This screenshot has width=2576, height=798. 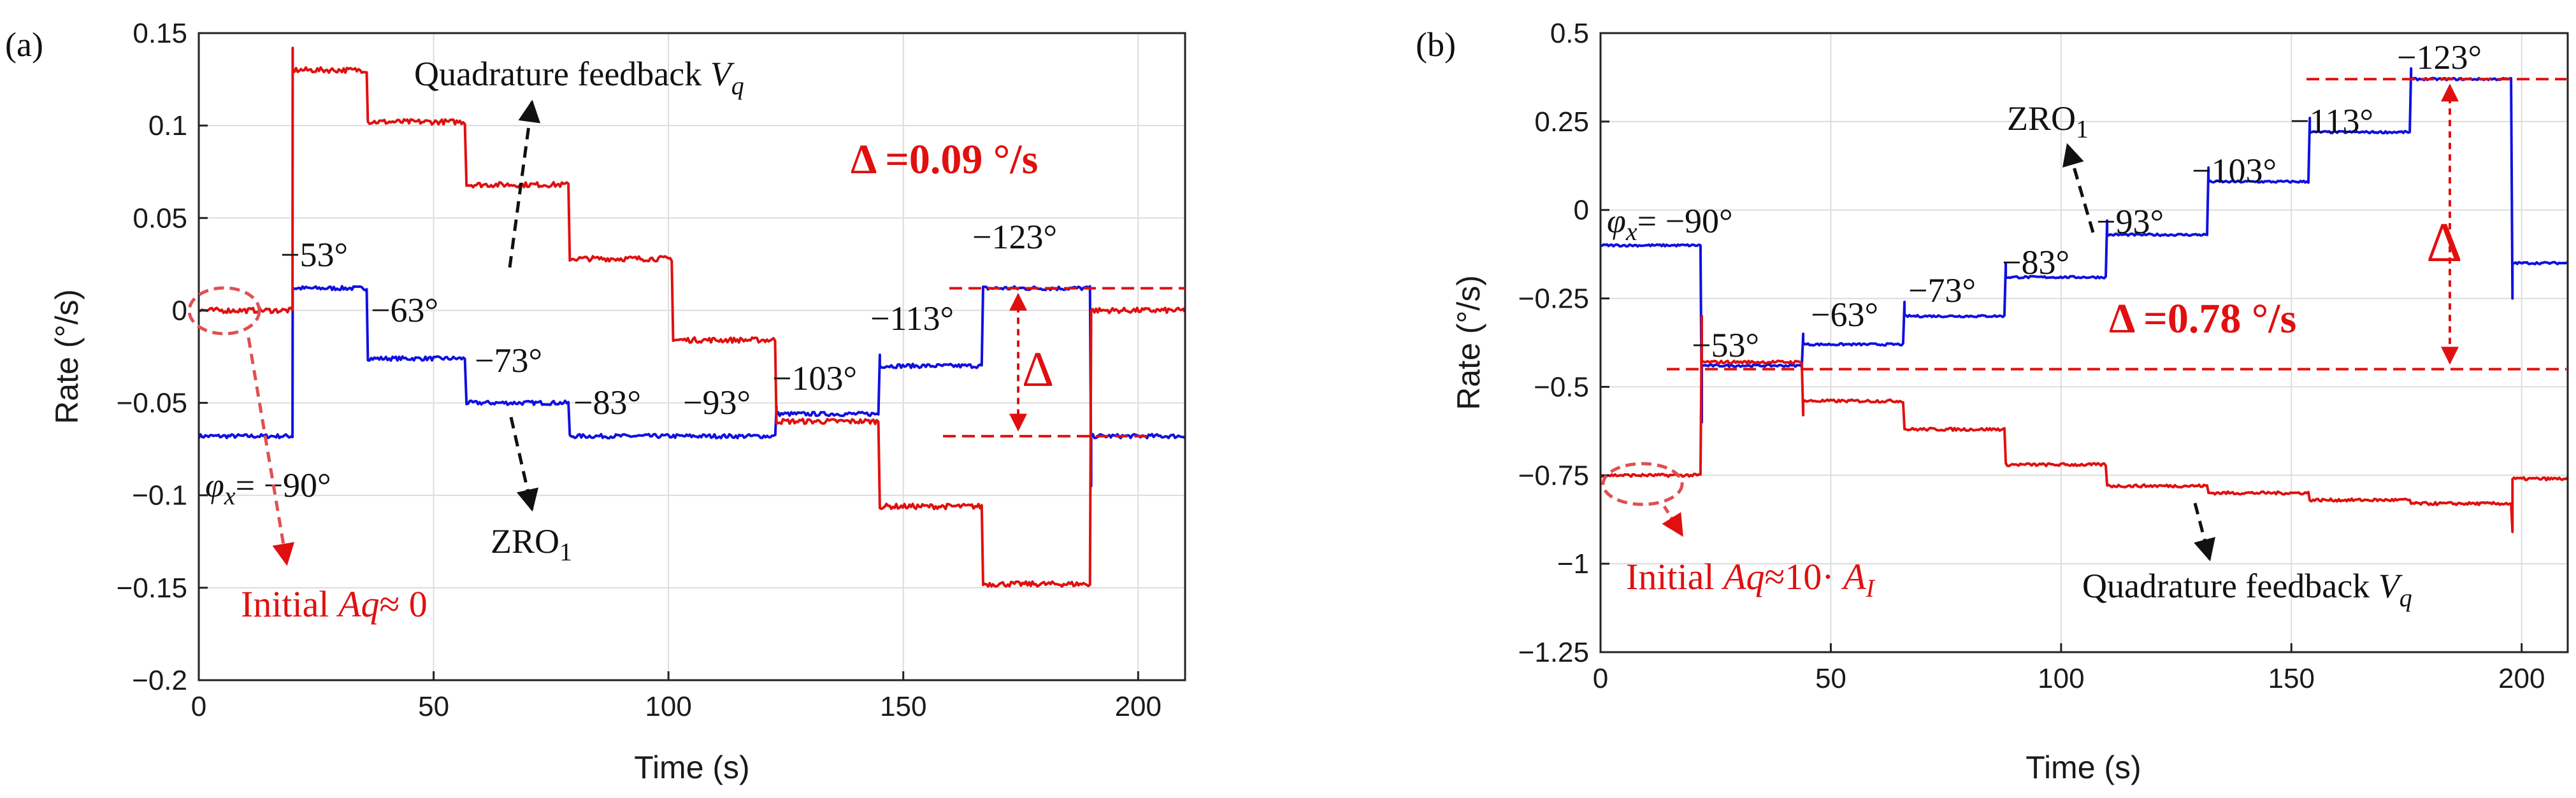 I want to click on panel-a-xtick-label: 50, so click(x=433, y=706).